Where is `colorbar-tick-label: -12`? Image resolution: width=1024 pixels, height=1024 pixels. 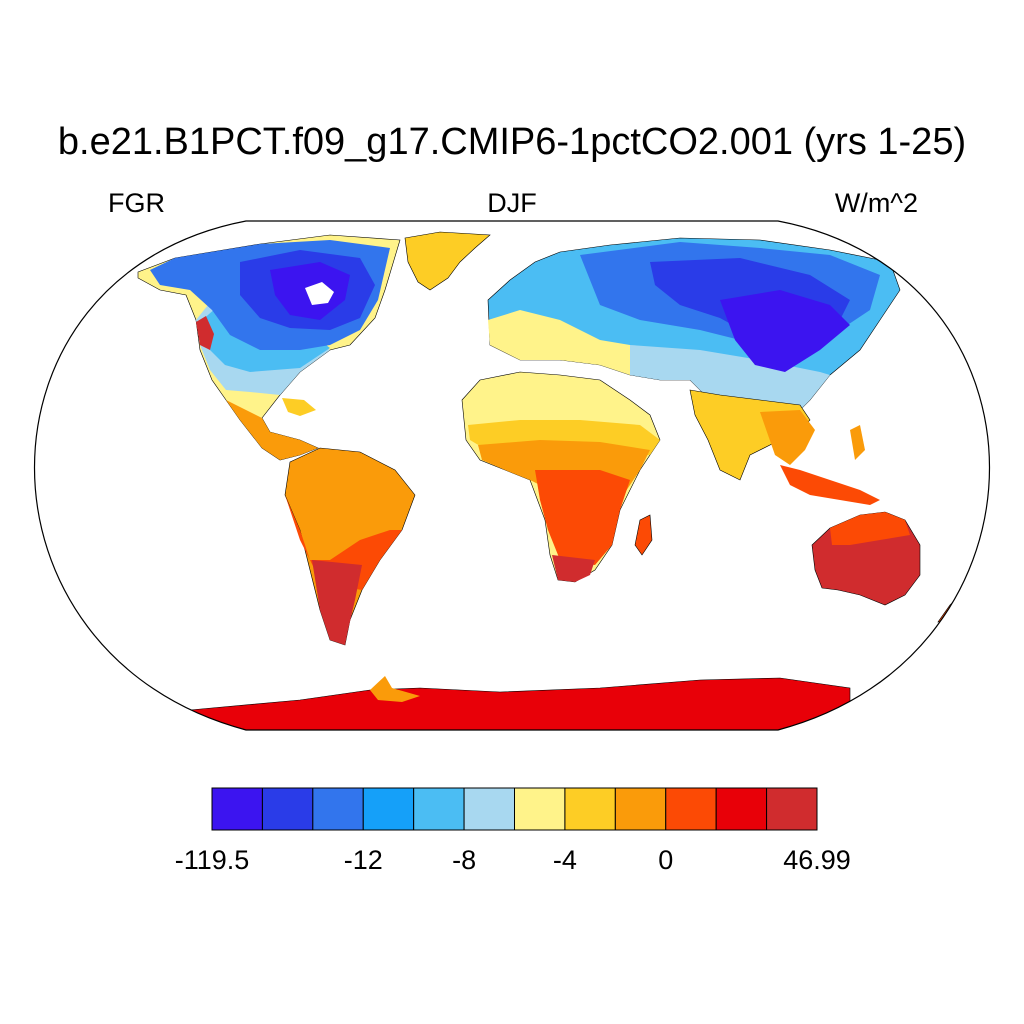 colorbar-tick-label: -12 is located at coordinates (363, 860).